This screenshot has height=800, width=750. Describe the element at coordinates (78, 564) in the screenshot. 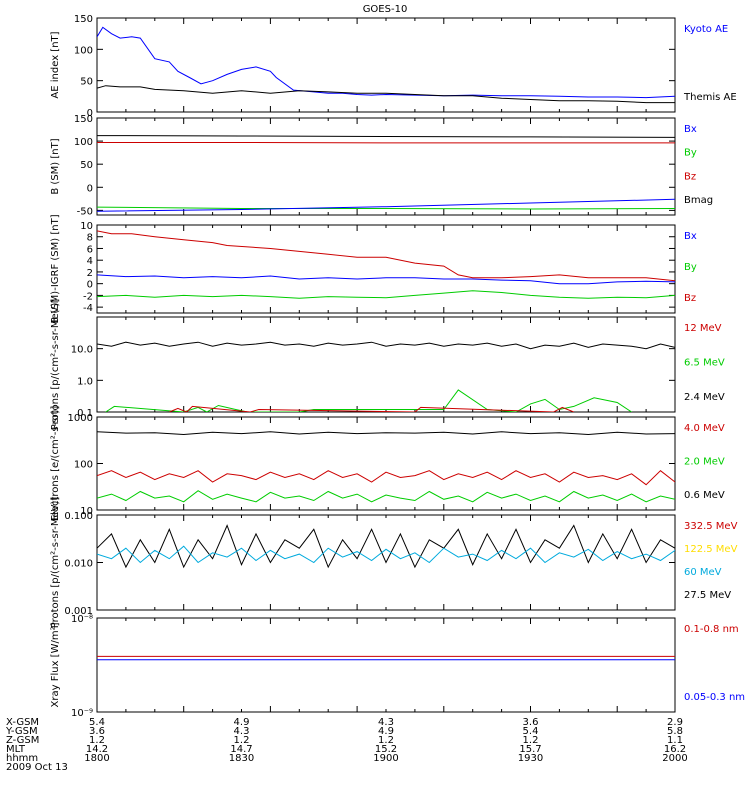

I see `y-tick-label: 0.010` at that location.